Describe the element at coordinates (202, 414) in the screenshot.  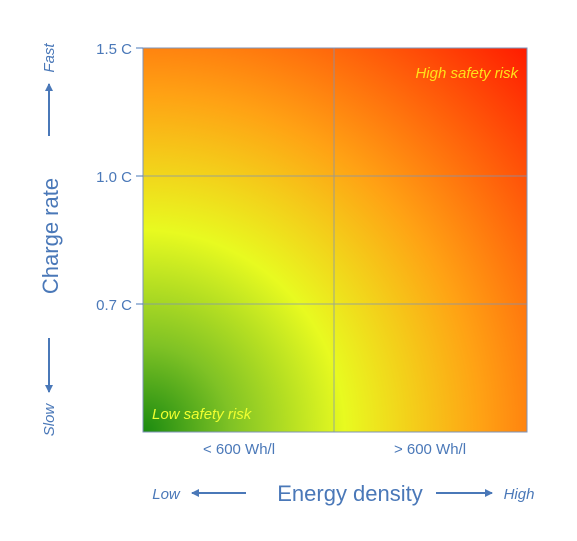
I see `low-safety-risk-label: Low safety risk` at that location.